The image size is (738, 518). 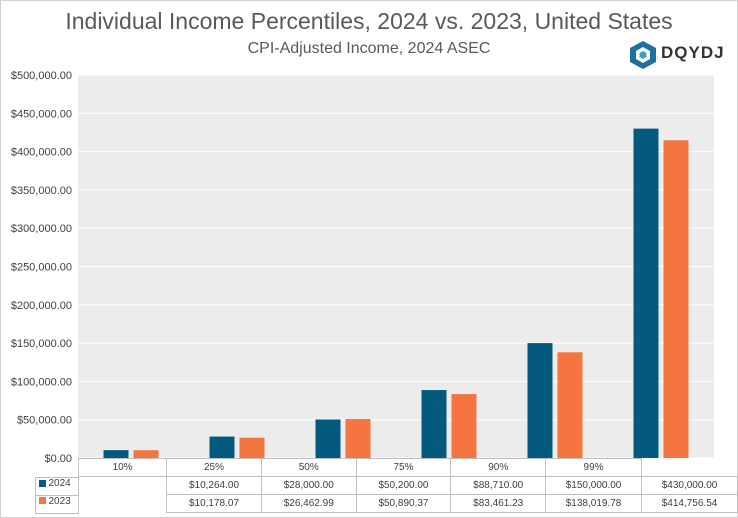 What do you see at coordinates (214, 485) in the screenshot?
I see `table-cell: $10,264.00` at bounding box center [214, 485].